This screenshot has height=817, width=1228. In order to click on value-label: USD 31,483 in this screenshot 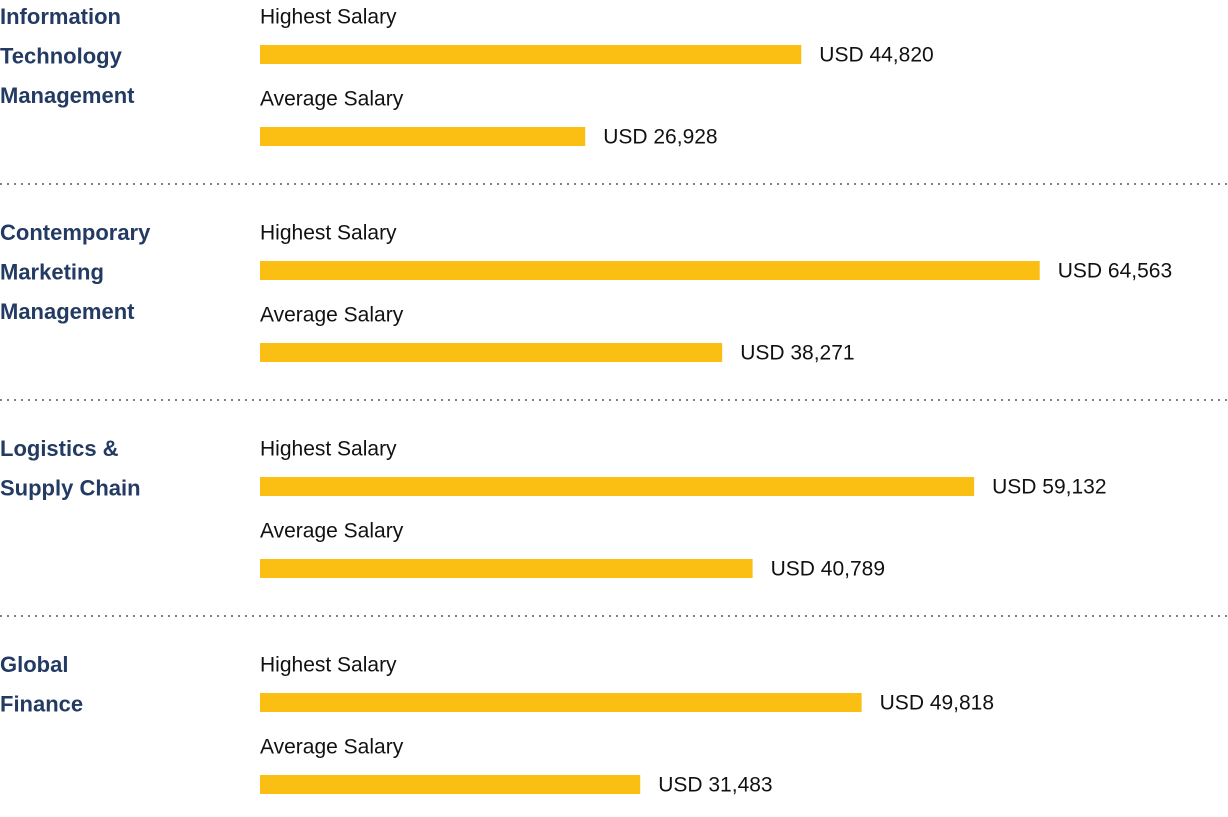, I will do `click(715, 785)`.